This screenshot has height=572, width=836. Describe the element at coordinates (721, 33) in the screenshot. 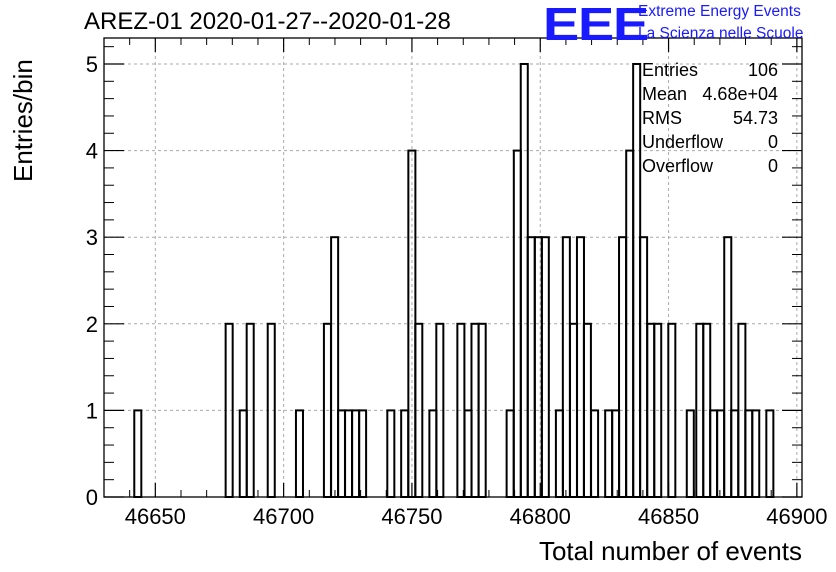

I see `logo-subtitle-2: La Scienza nelle Scuole` at that location.